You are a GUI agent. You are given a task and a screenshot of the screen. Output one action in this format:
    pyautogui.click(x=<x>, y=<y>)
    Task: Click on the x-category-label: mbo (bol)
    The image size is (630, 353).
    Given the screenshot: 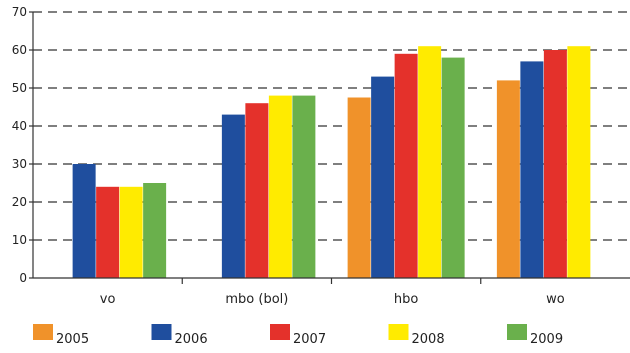 What is the action you would take?
    pyautogui.click(x=256, y=299)
    